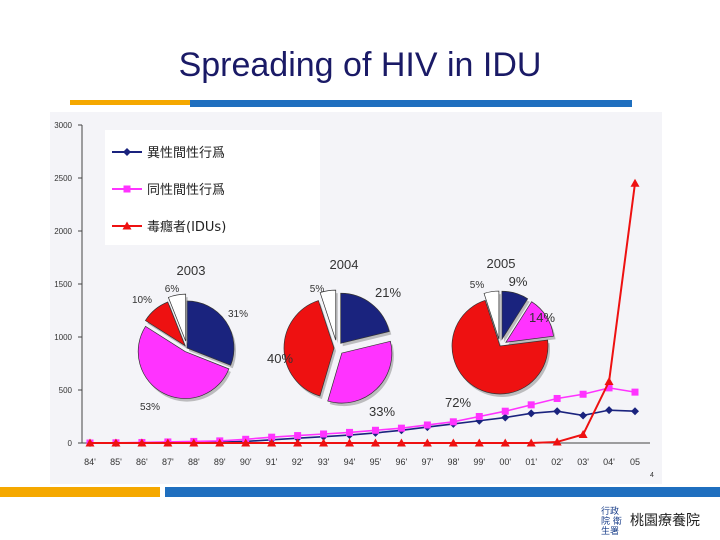  Describe the element at coordinates (376, 462) in the screenshot. I see `x-tick-label: 95'` at that location.